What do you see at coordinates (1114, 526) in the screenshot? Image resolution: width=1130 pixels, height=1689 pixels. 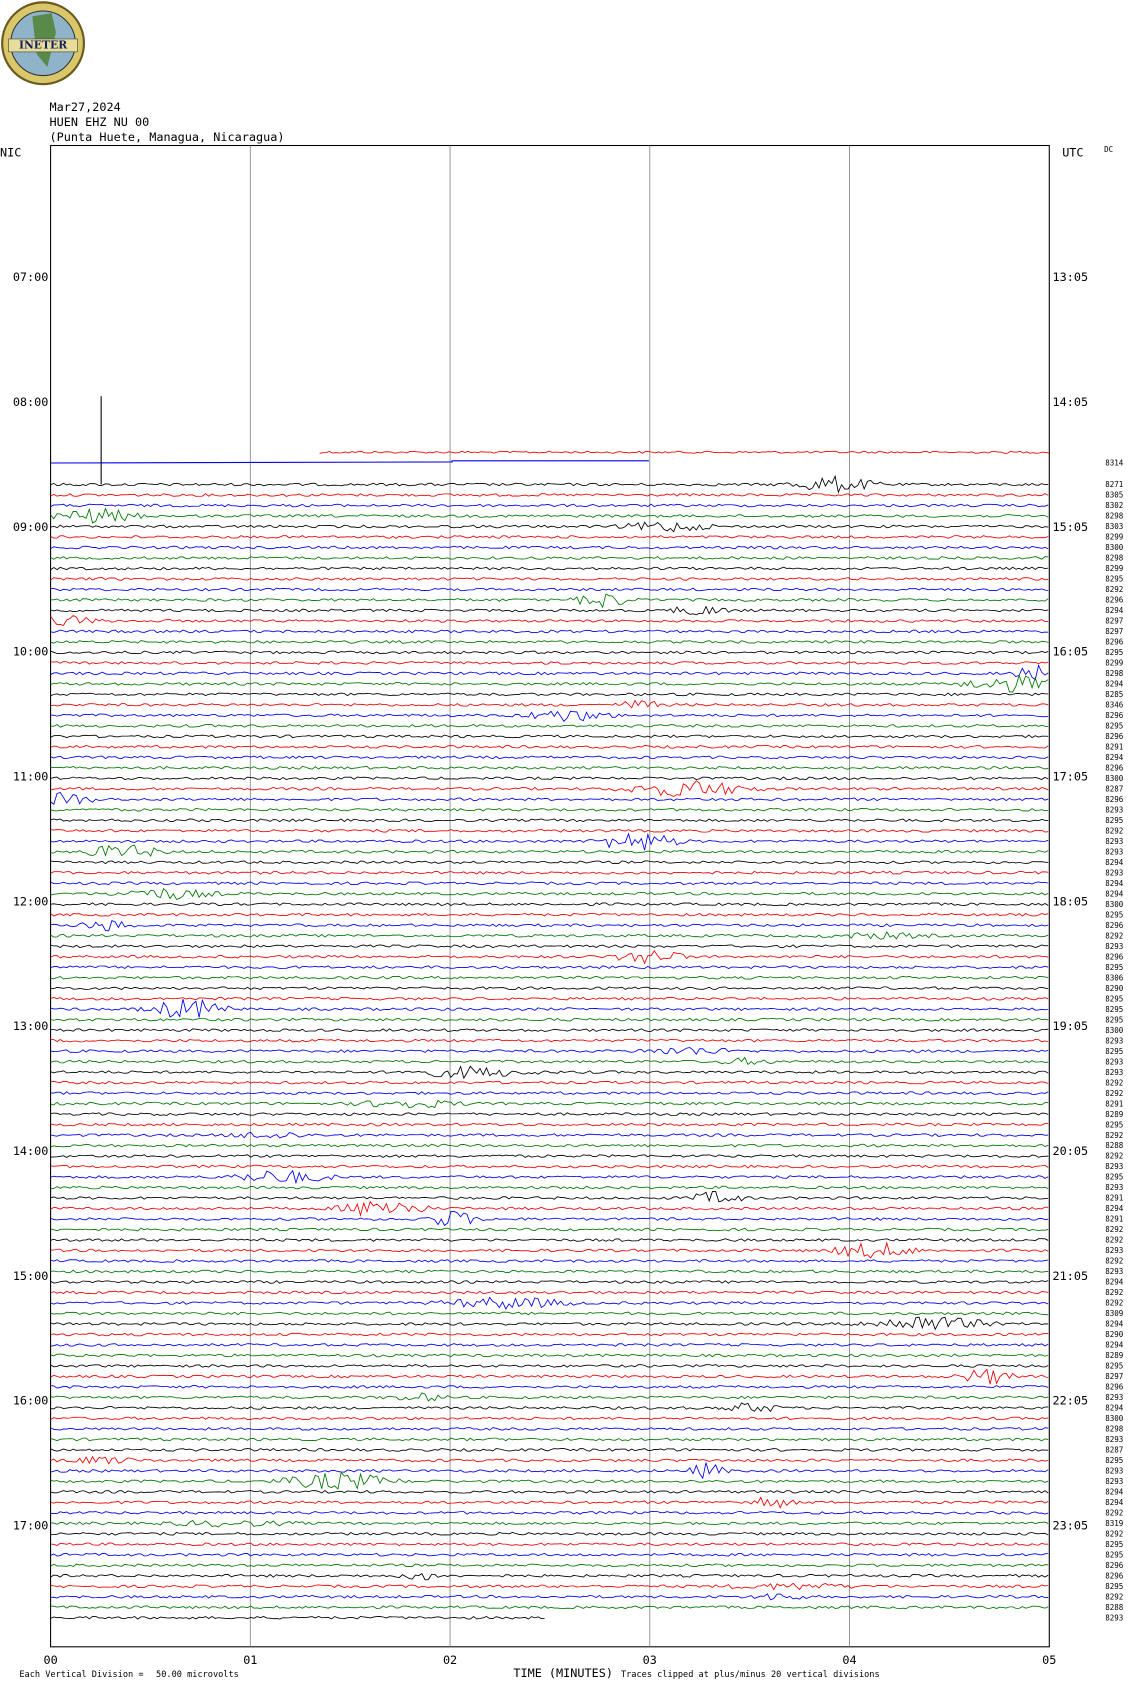 I see `dc-value: 8303` at bounding box center [1114, 526].